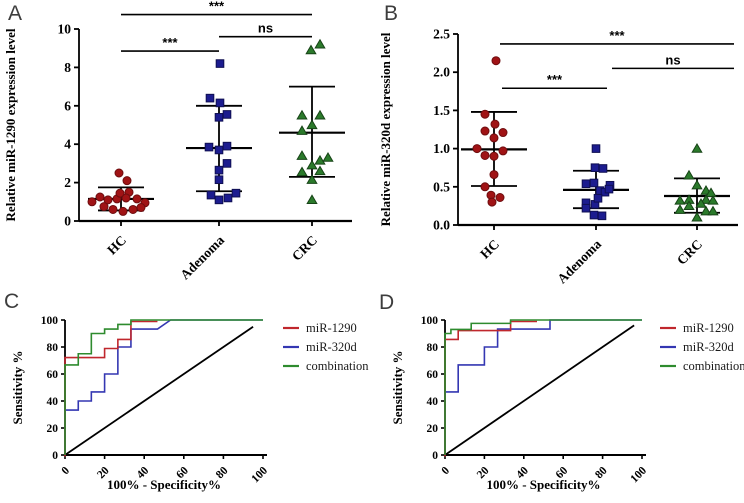 This screenshot has height=503, width=744. Describe the element at coordinates (10, 124) in the screenshot. I see `y-axis-label: Relative miR-1290 expression level` at that location.